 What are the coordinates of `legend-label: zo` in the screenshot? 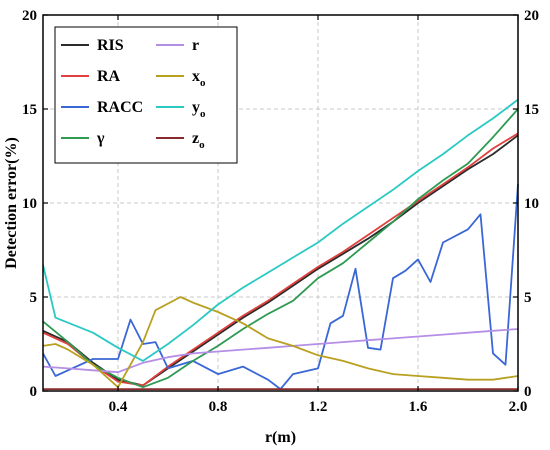 It's located at (198, 140).